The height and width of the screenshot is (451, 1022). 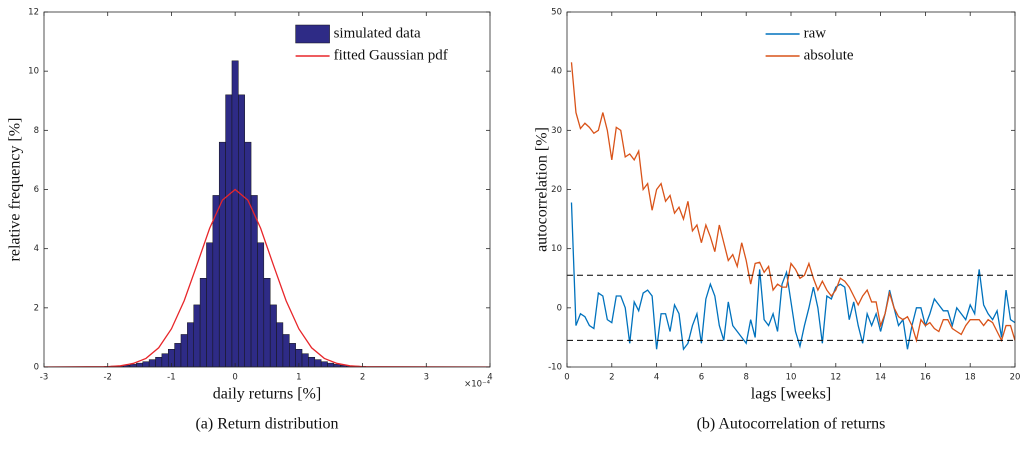 I want to click on y-tick-label: 4, so click(x=36, y=249).